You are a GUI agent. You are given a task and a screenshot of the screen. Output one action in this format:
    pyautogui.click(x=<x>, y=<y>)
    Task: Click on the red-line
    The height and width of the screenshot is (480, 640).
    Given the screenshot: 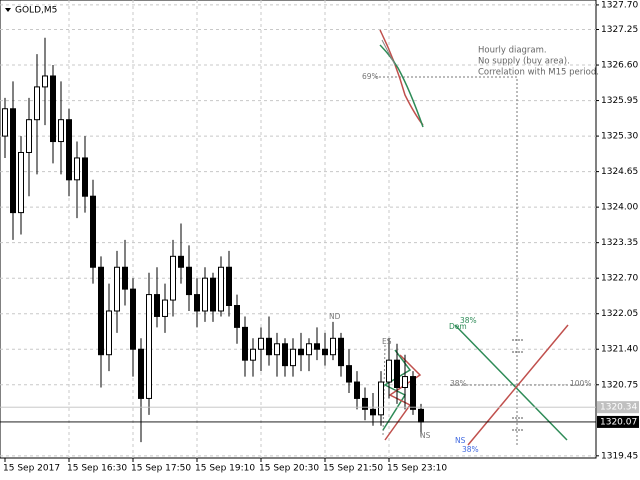 What is the action you would take?
    pyautogui.click(x=518, y=385)
    